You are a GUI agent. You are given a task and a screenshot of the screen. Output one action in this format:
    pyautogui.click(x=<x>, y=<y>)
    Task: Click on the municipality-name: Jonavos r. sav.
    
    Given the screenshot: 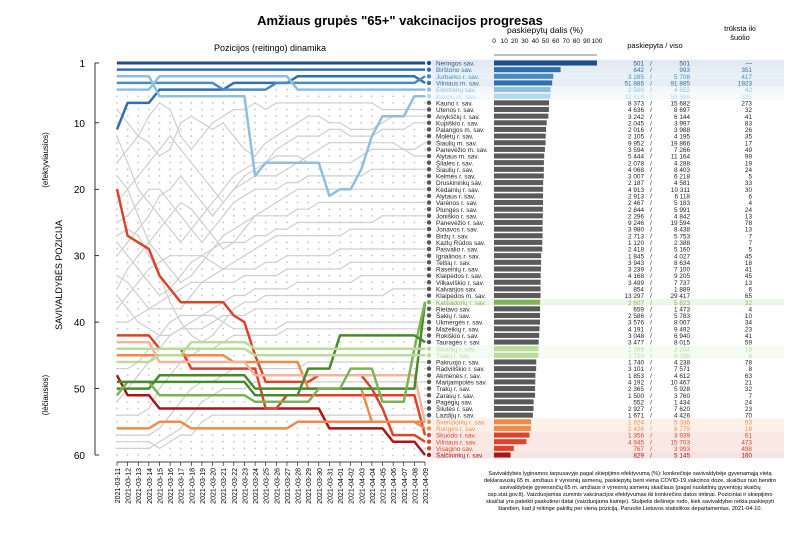 What is the action you would take?
    pyautogui.click(x=457, y=230)
    